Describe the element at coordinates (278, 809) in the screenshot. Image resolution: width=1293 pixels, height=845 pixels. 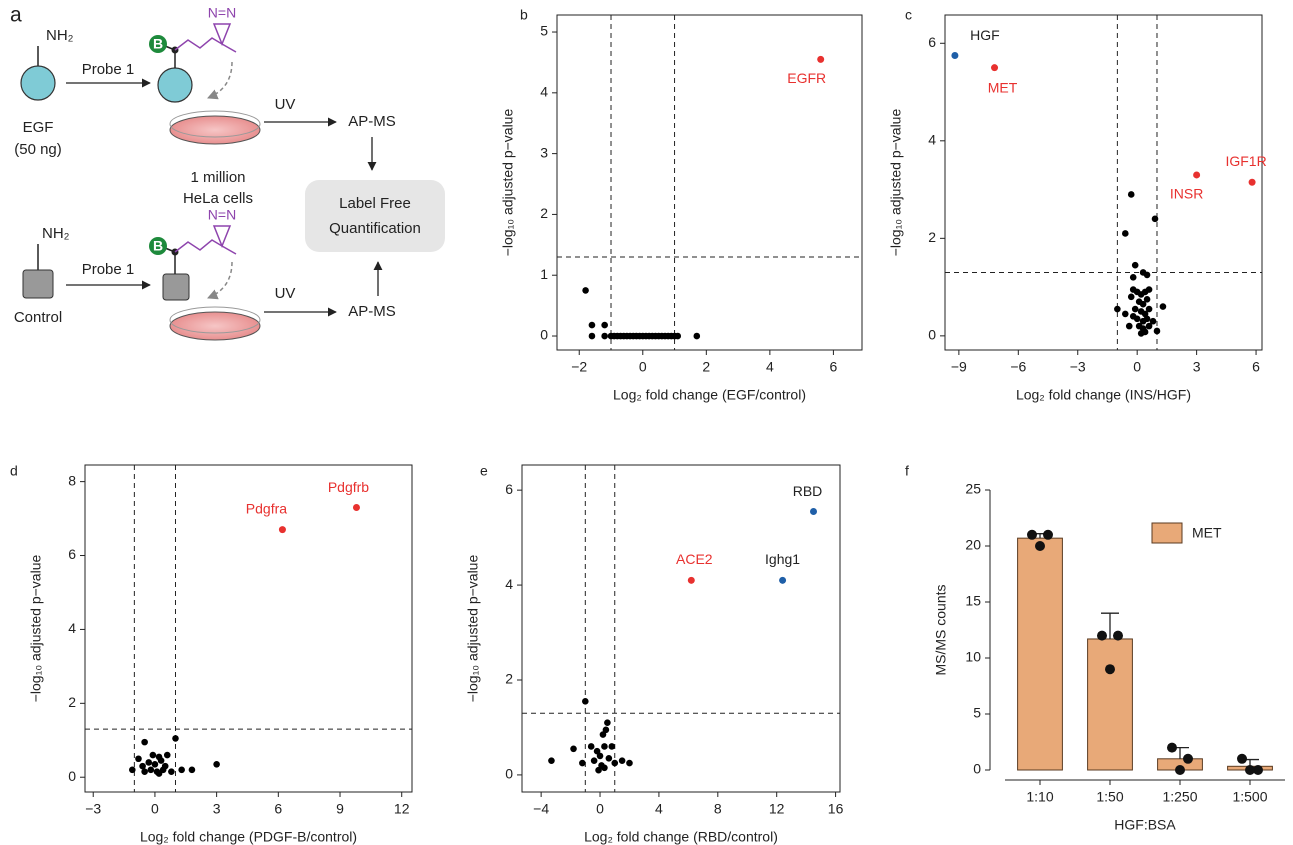
I see `x-tick-label: 6` at that location.